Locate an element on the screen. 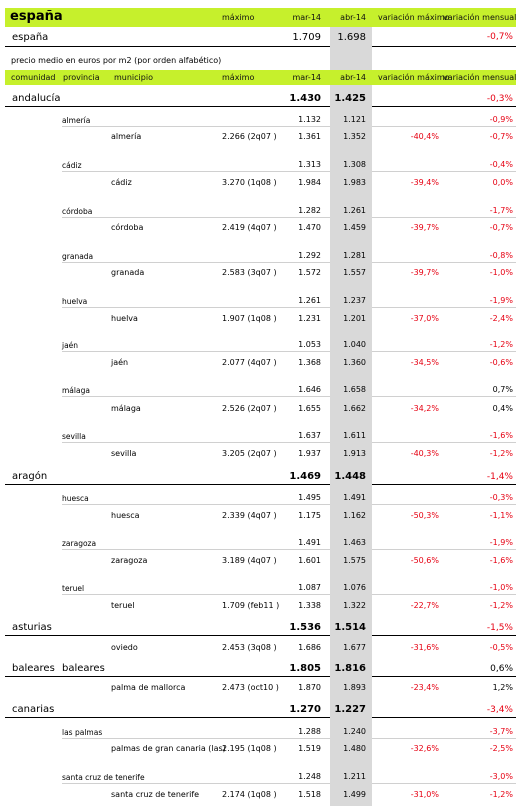  value-var-men: -0,8% is located at coordinates (501, 255).